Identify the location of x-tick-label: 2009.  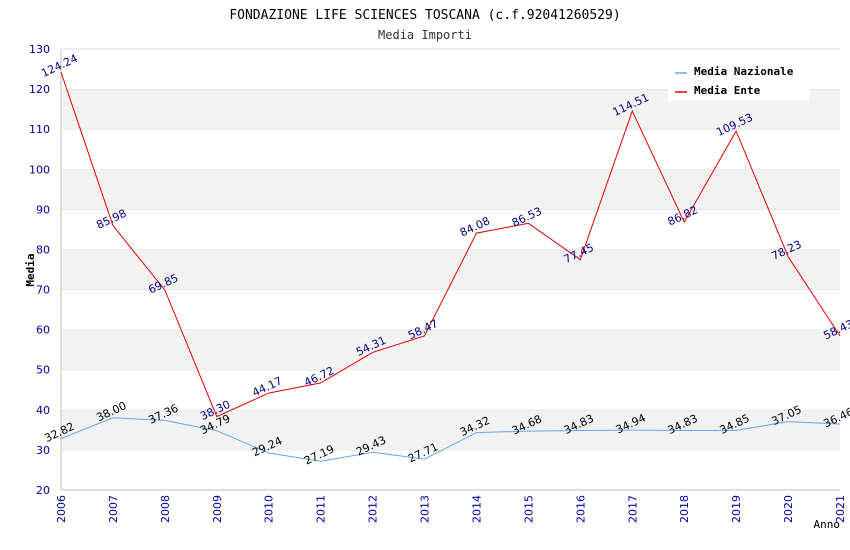
(217, 509).